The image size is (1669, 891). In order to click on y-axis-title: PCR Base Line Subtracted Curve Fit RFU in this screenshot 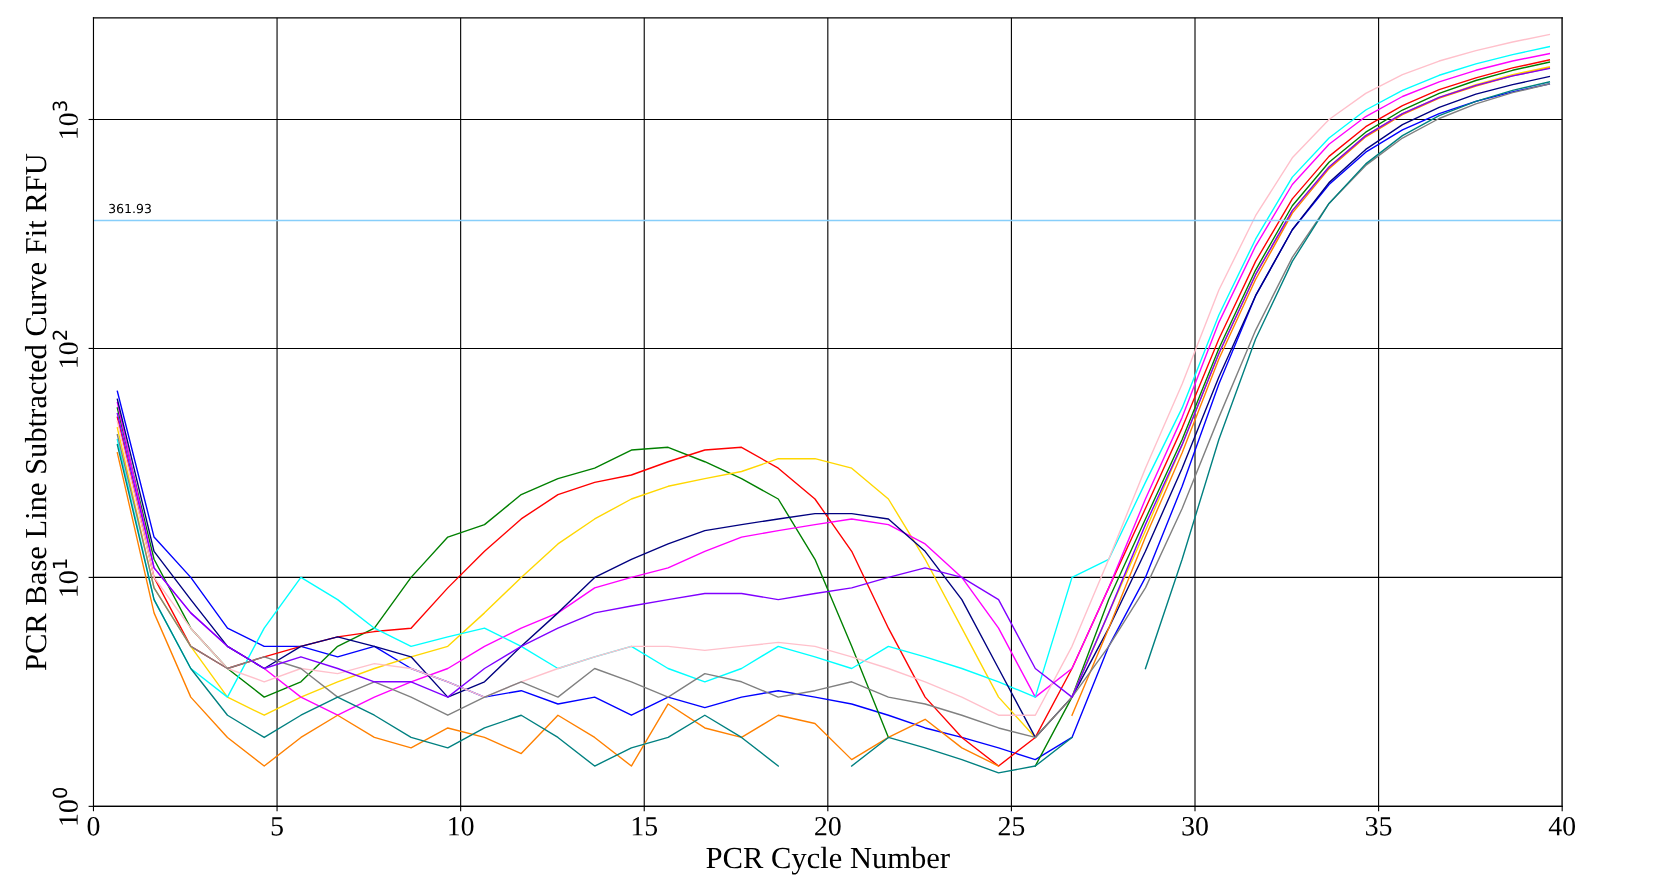, I will do `click(35, 412)`.